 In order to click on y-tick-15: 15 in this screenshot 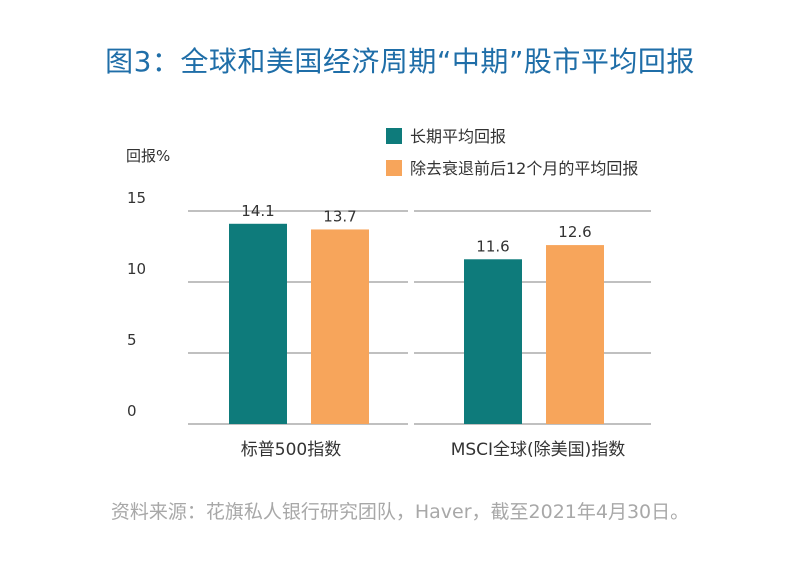, I will do `click(136, 198)`.